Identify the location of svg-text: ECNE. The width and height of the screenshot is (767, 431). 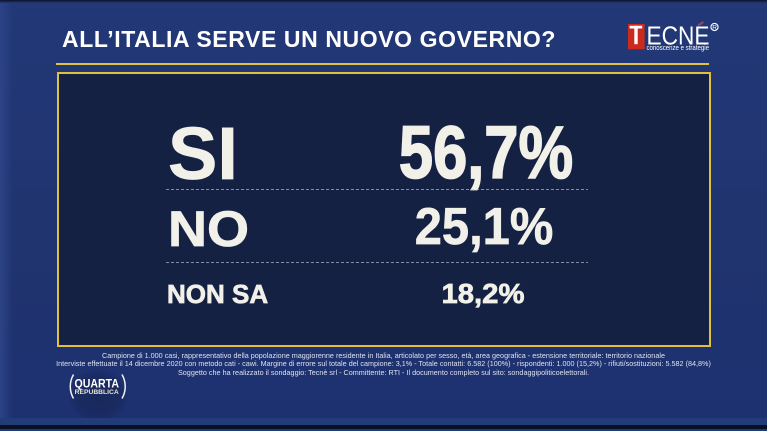
(678, 37).